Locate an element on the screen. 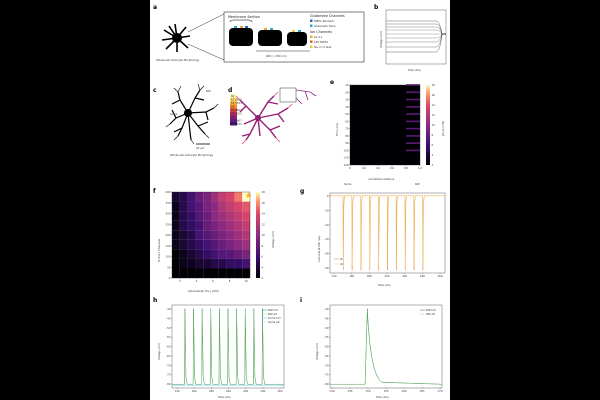  legend-nmda: NMDA Receptor is located at coordinates (324, 21).